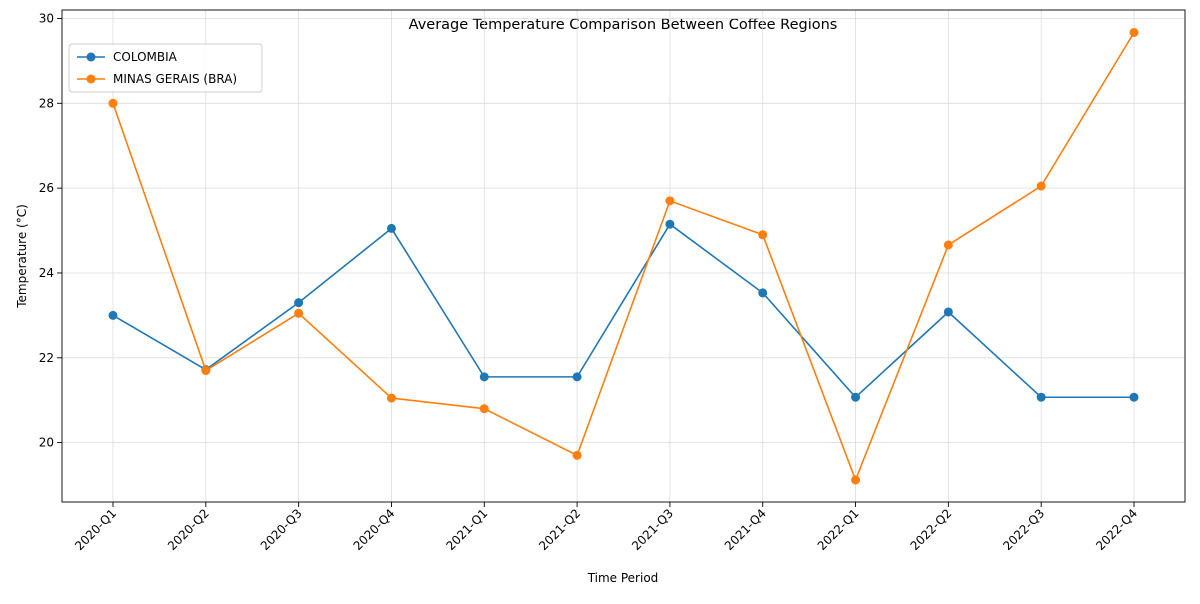 This screenshot has width=1200, height=604. Describe the element at coordinates (46, 273) in the screenshot. I see `y-tick-label: 24` at that location.